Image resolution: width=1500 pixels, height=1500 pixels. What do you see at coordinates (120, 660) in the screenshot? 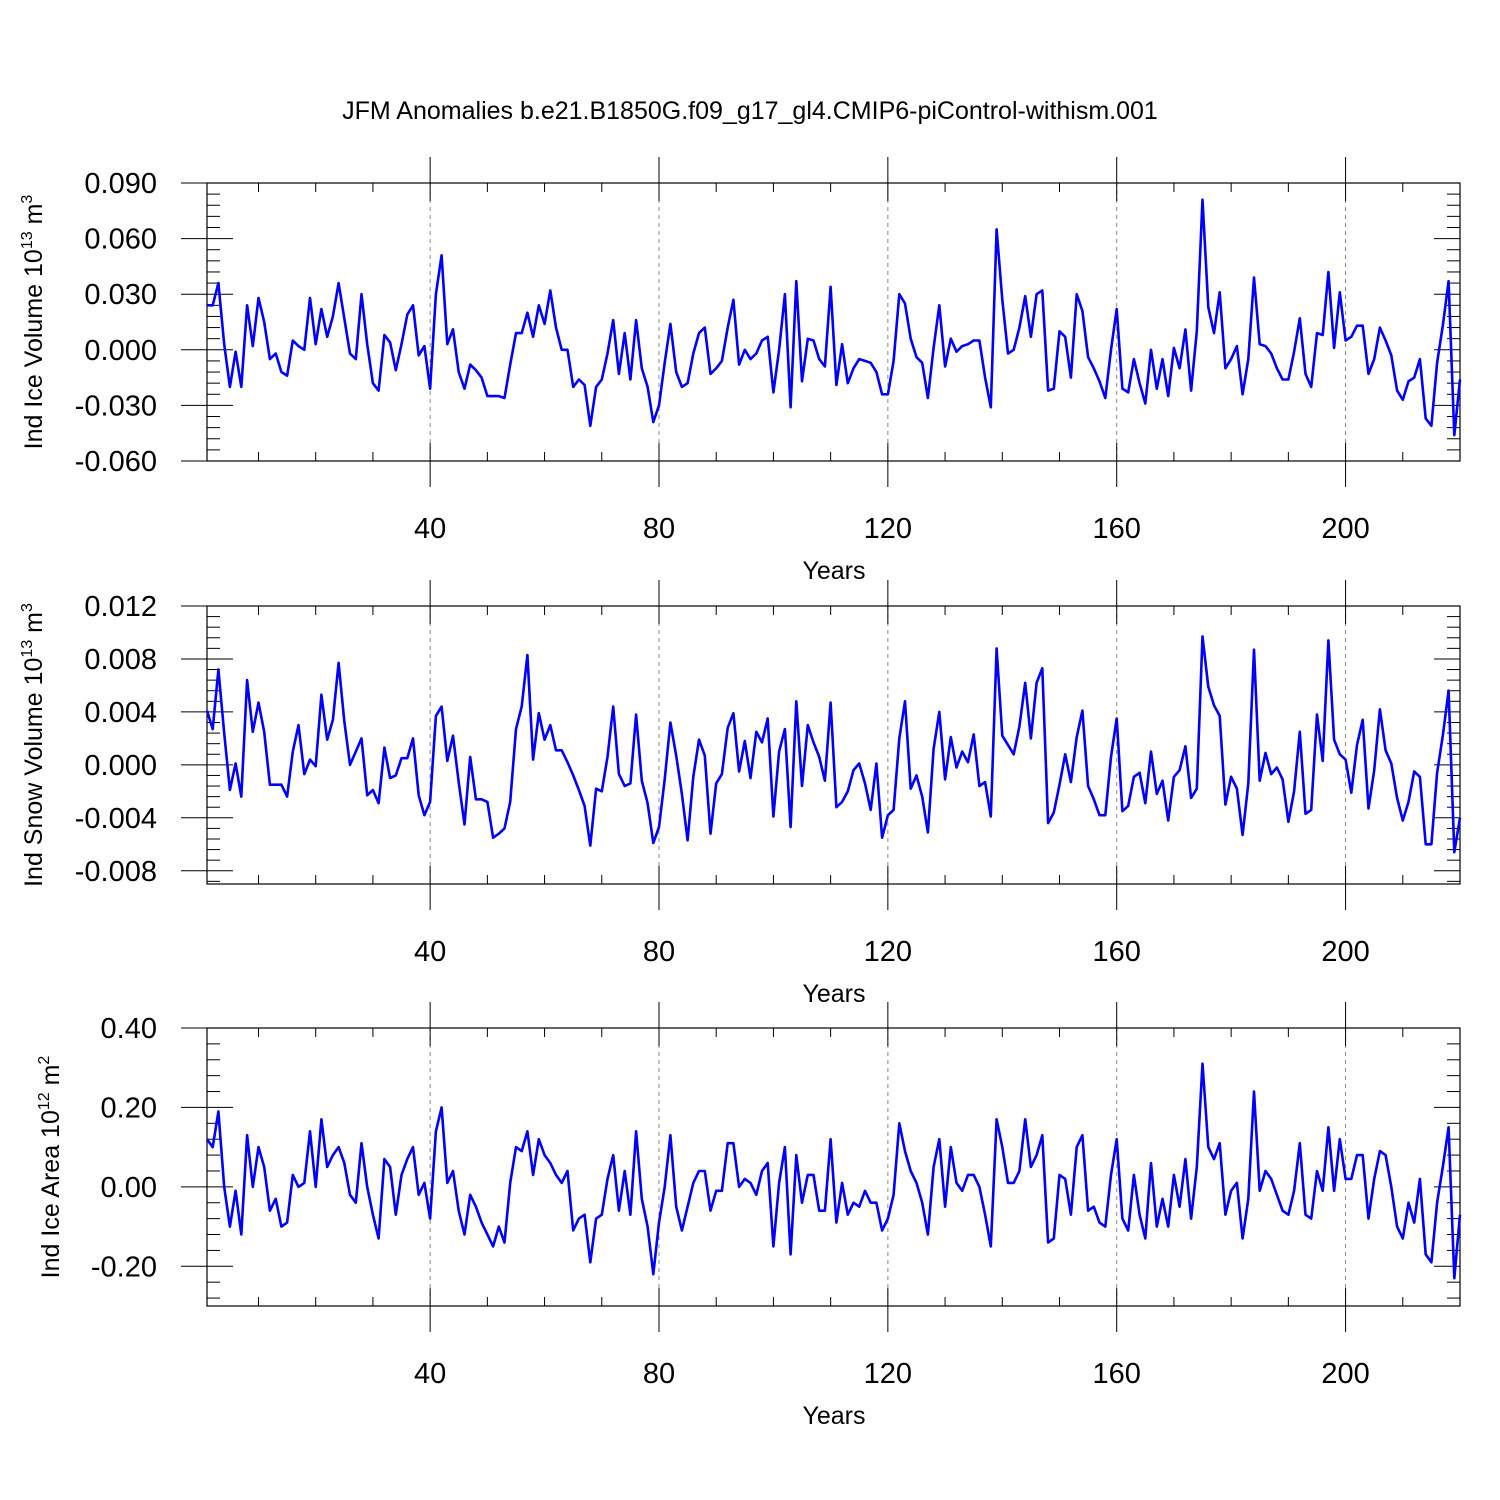
I see `y-tick-label: 0.008` at bounding box center [120, 660].